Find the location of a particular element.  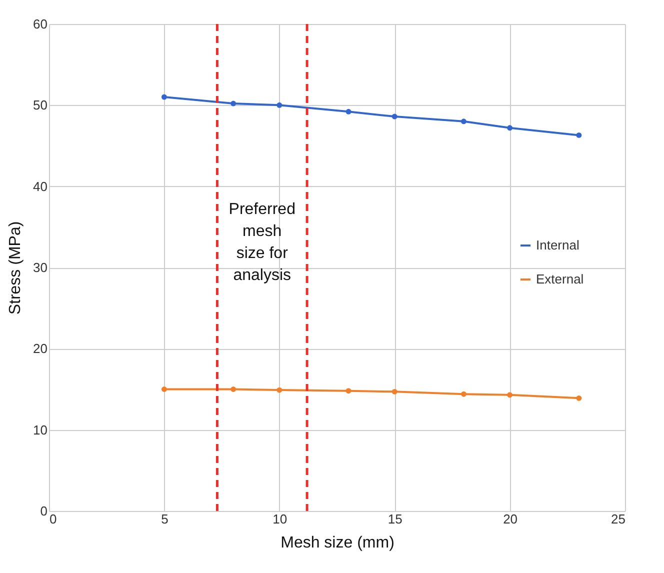

x-axis-title: Mesh size (mm) is located at coordinates (337, 543).